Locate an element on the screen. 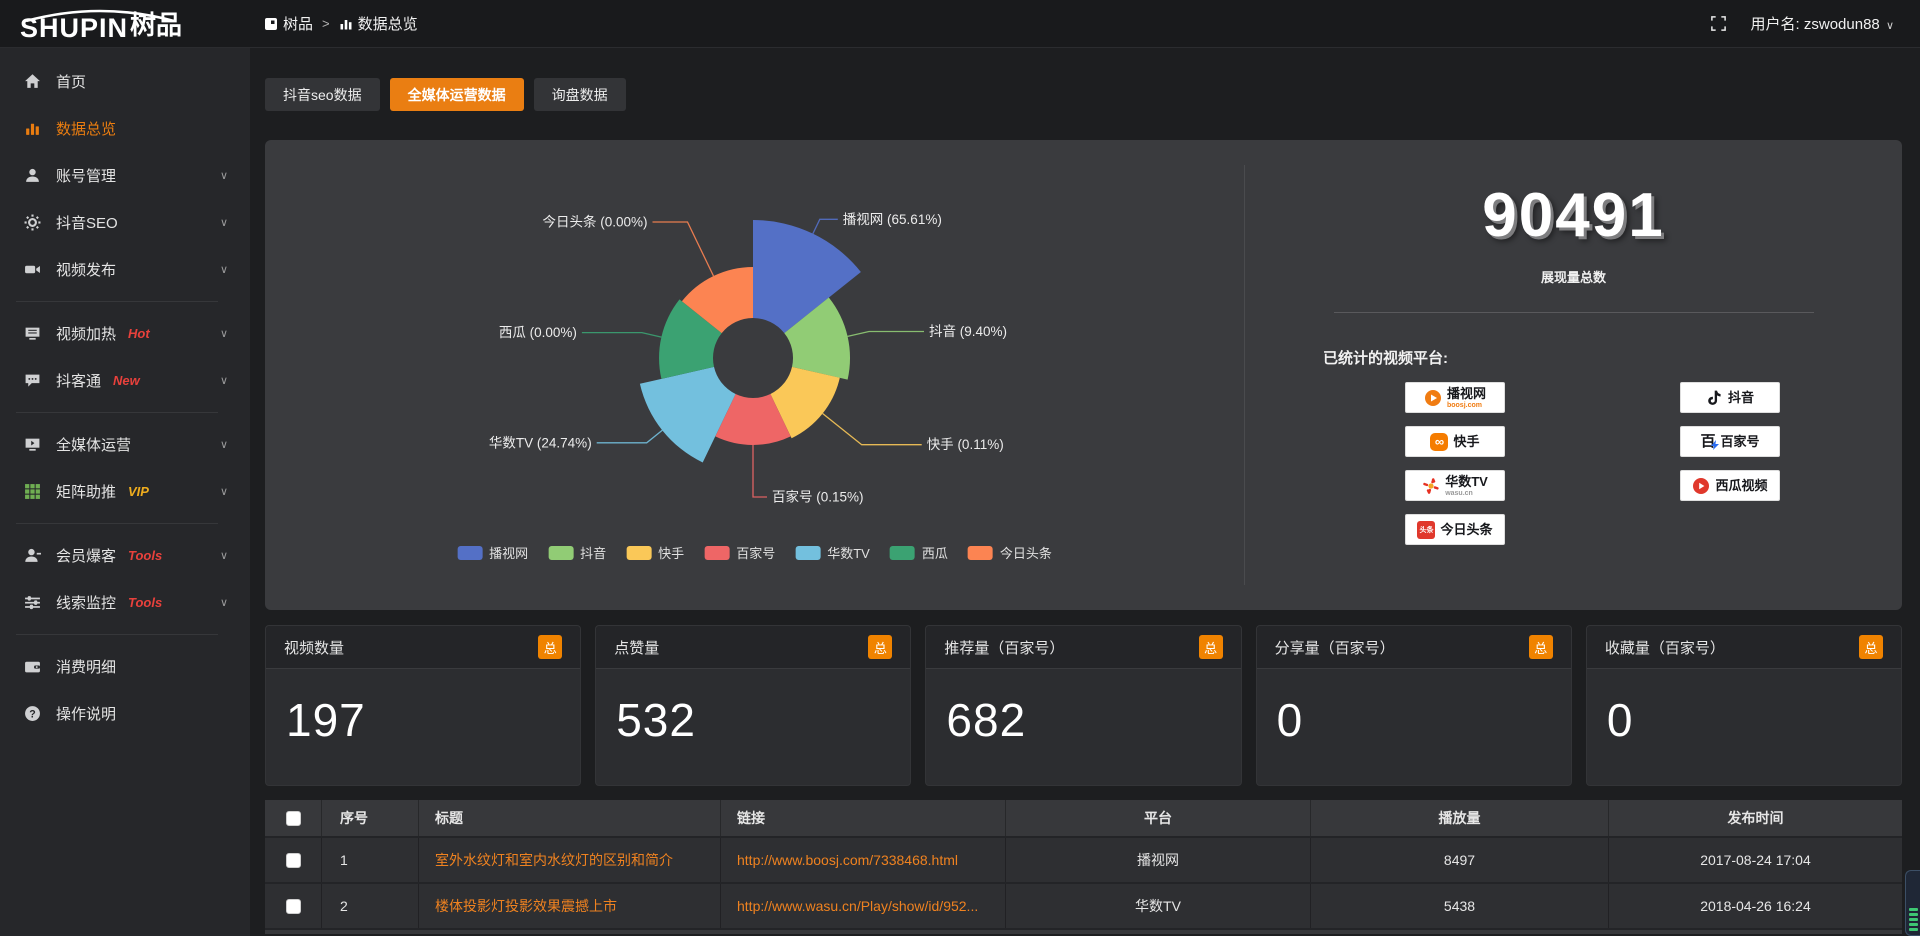 The width and height of the screenshot is (1920, 936). app-logo: SHUPIN 树品 is located at coordinates (125, 23).